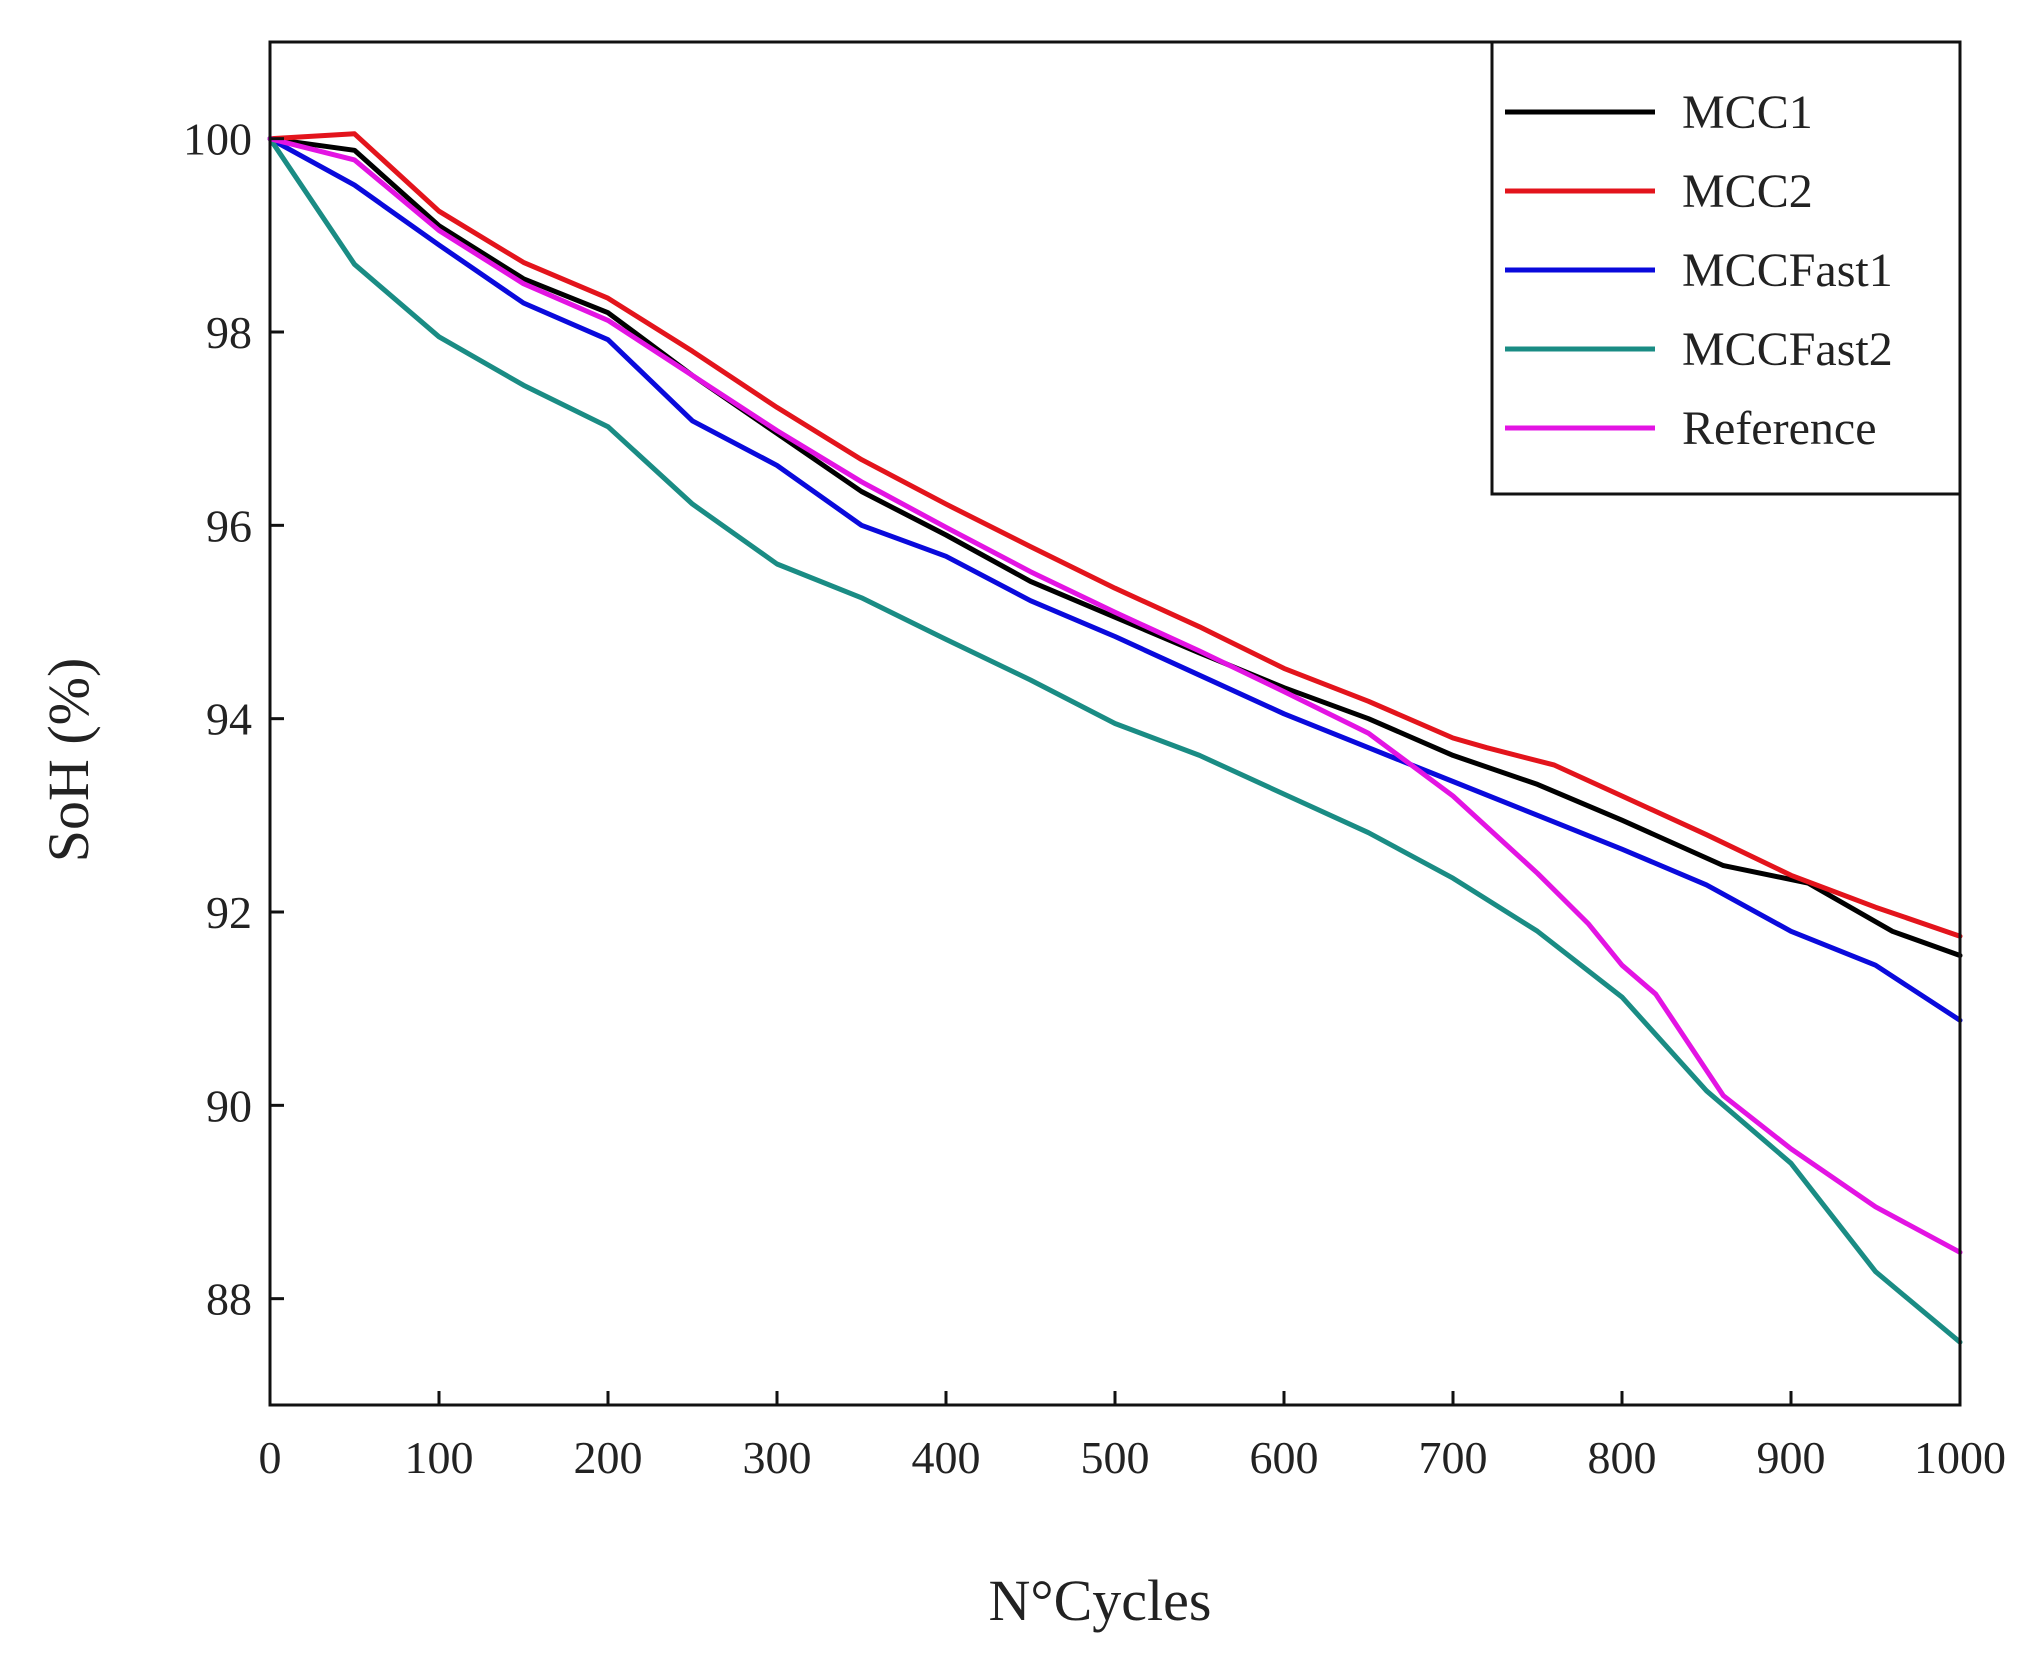  I want to click on x-tick-label: 500, so click(1115, 1457).